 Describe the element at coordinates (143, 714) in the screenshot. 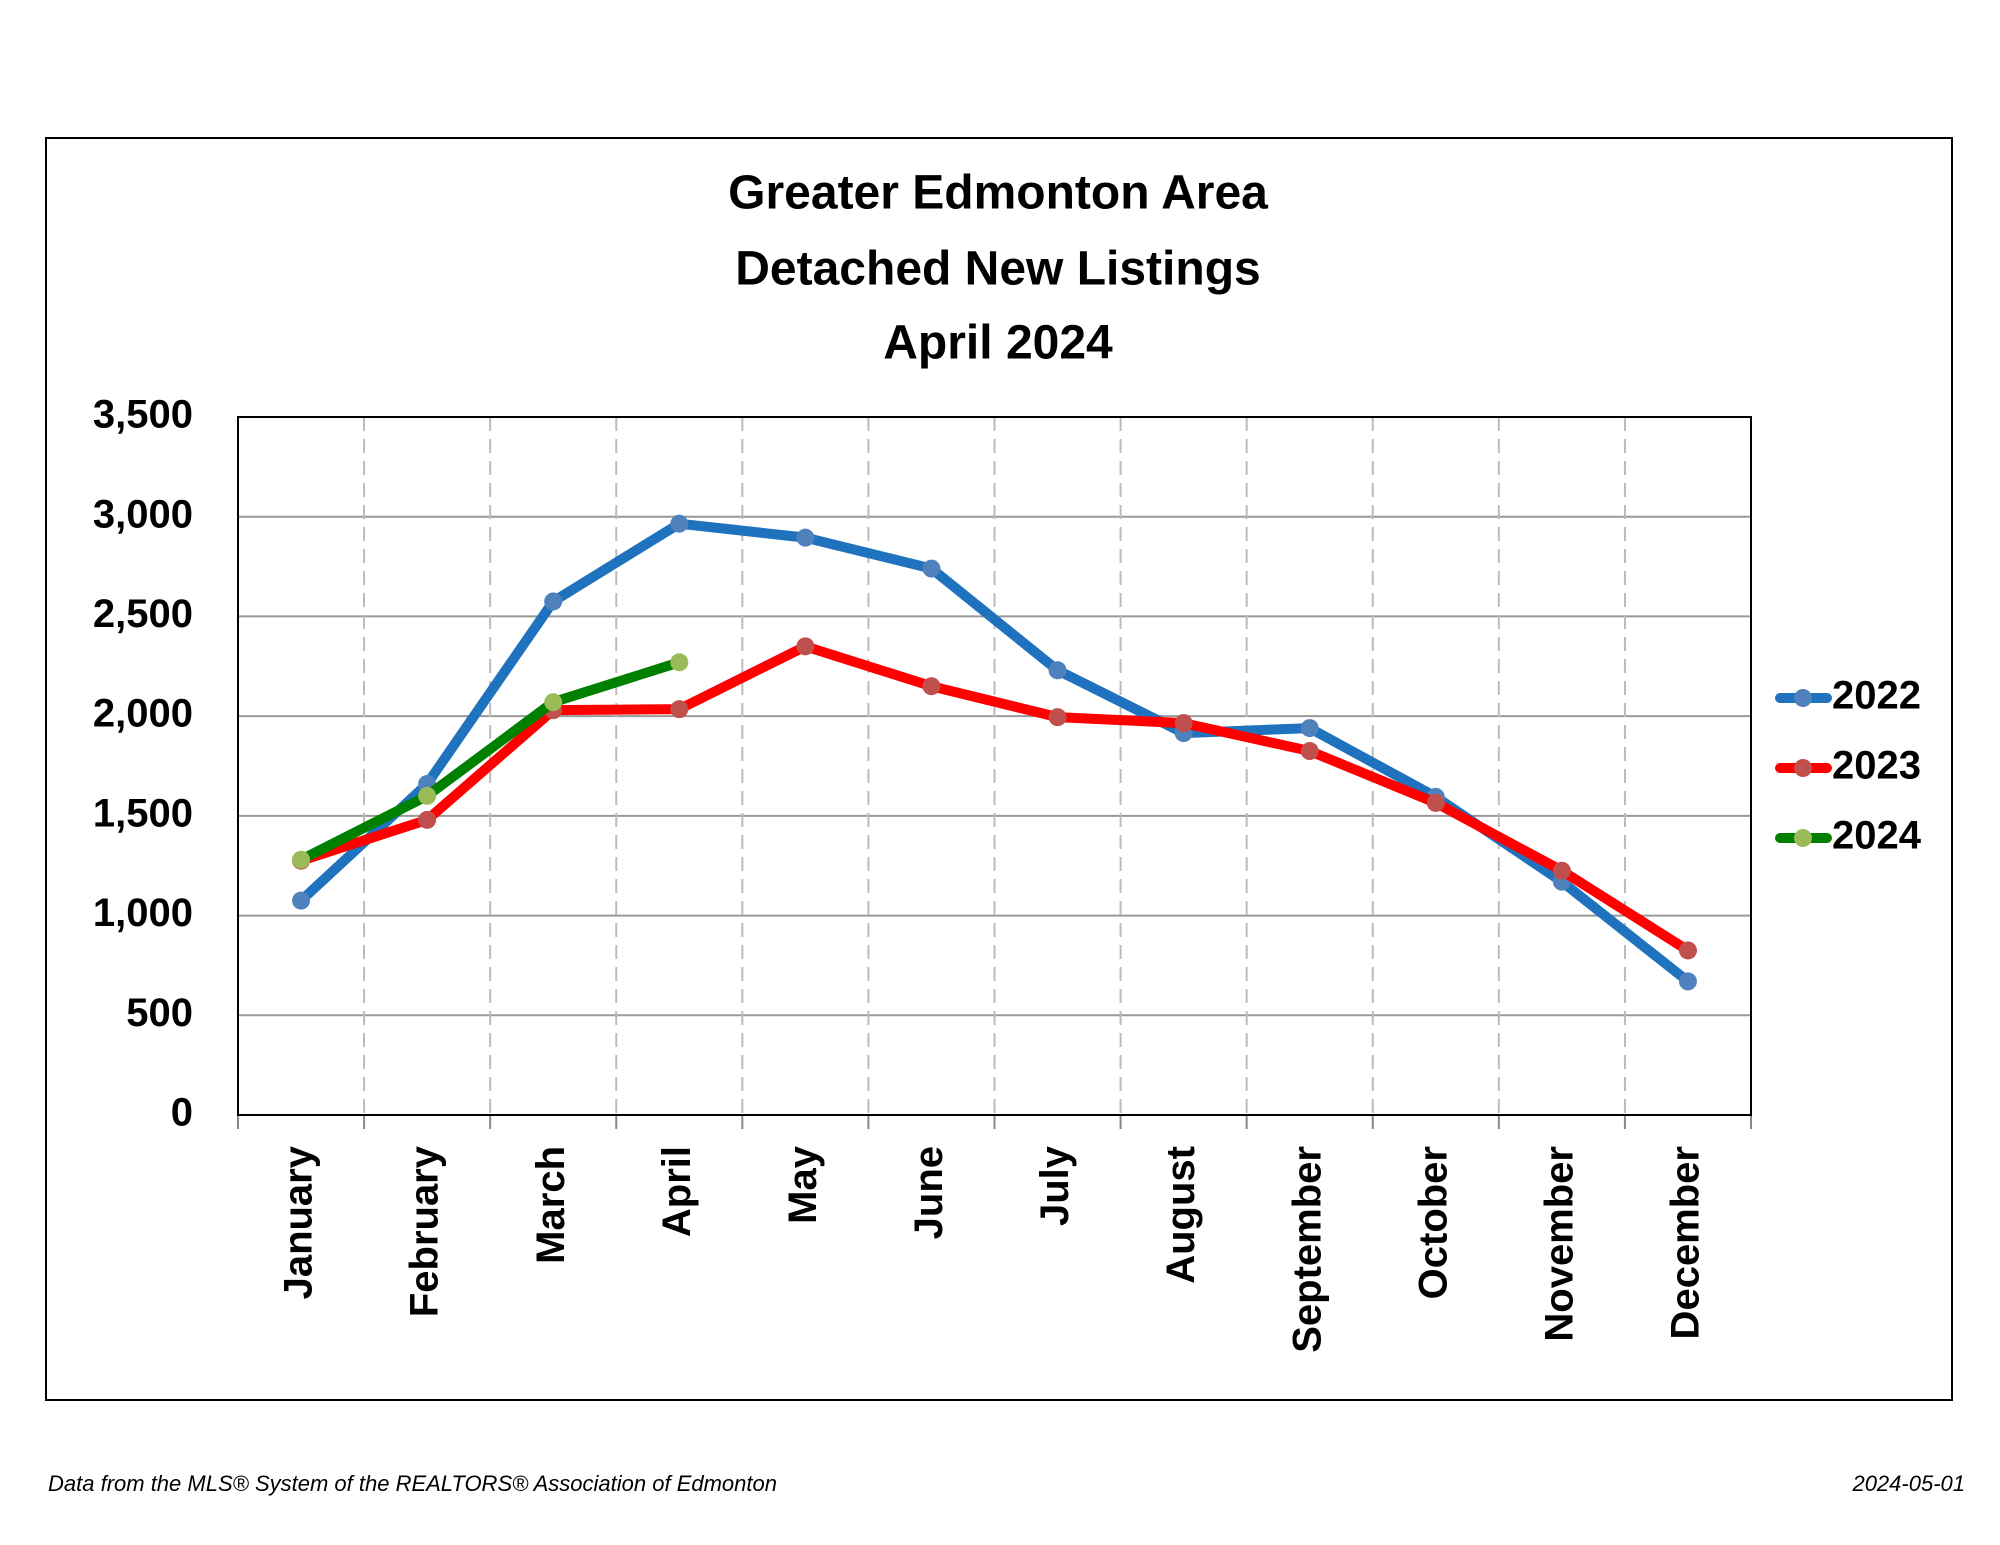

I see `y-tick-label: 2,000` at that location.